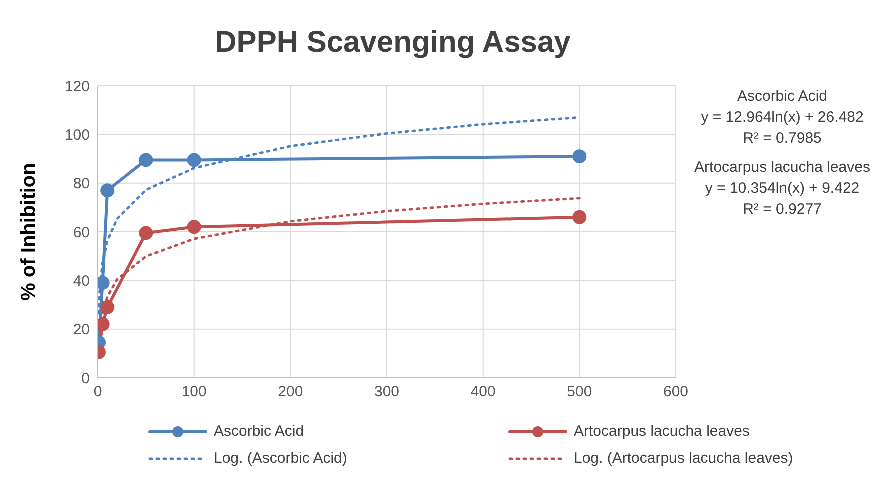 The width and height of the screenshot is (883, 488). What do you see at coordinates (259, 431) in the screenshot?
I see `legend-label: Ascorbic Acid` at bounding box center [259, 431].